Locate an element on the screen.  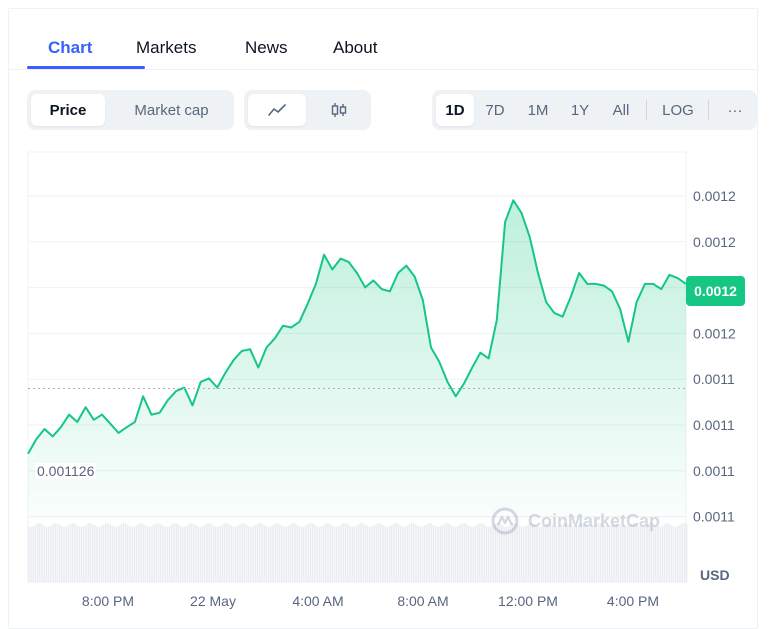
watermark: CoinMarketCap is located at coordinates (575, 521).